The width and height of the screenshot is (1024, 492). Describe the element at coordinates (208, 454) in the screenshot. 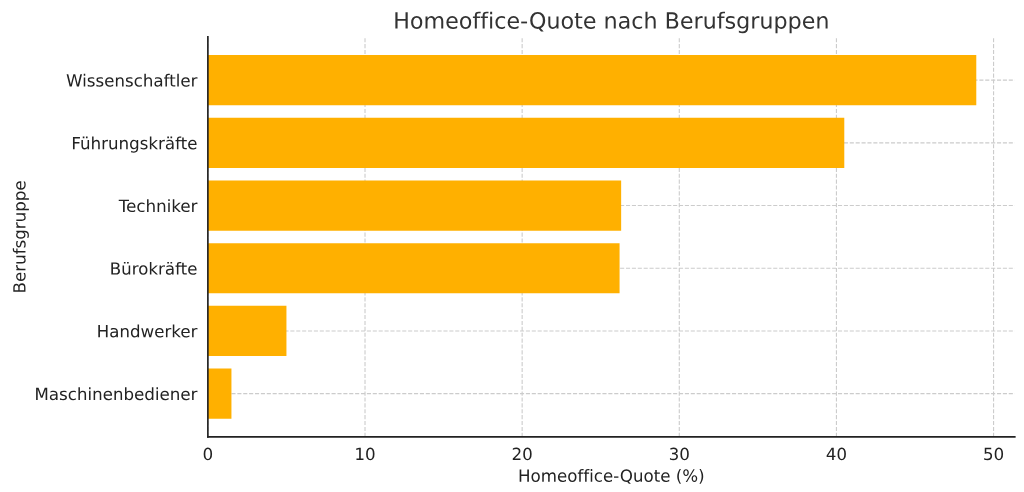

I see `x-tick-label: 0` at that location.